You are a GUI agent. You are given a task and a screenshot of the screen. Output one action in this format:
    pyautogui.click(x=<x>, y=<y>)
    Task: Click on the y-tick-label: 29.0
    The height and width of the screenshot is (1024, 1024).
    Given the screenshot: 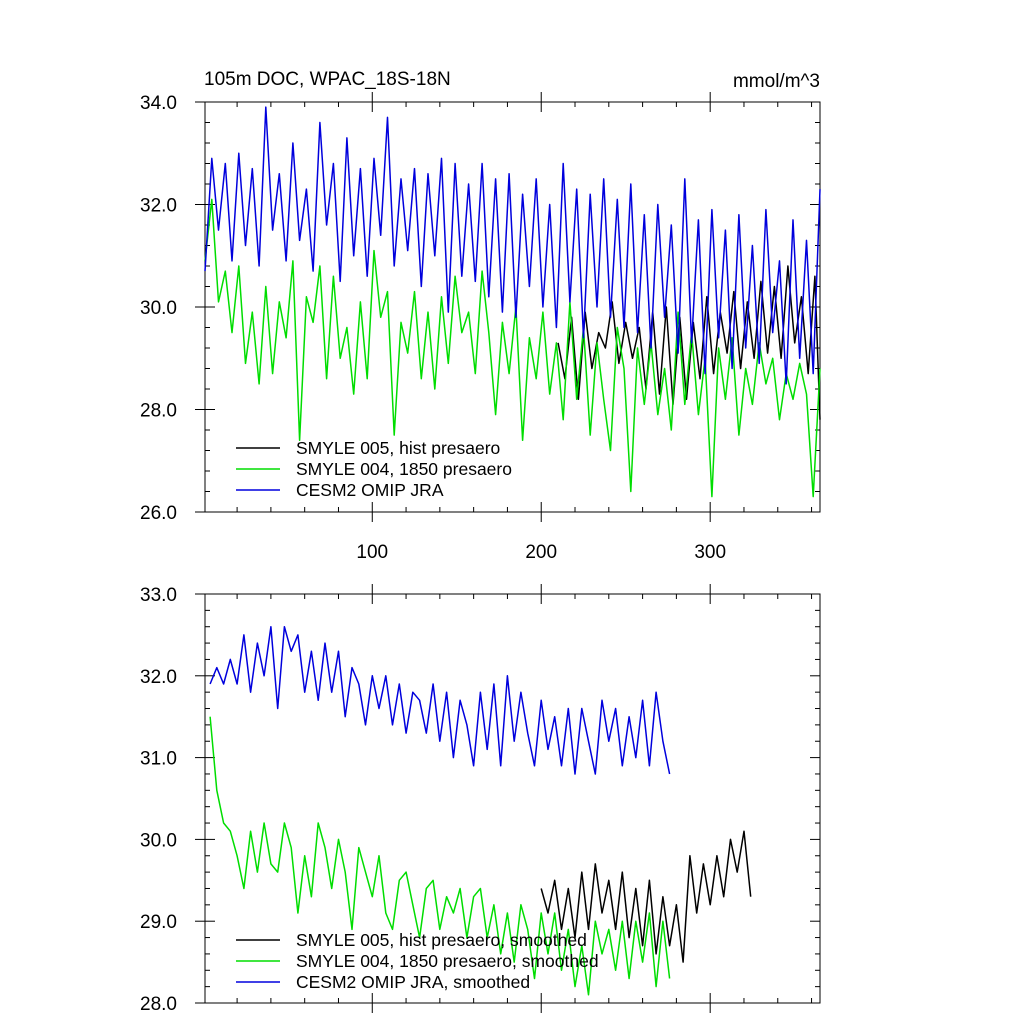 What is the action you would take?
    pyautogui.click(x=158, y=922)
    